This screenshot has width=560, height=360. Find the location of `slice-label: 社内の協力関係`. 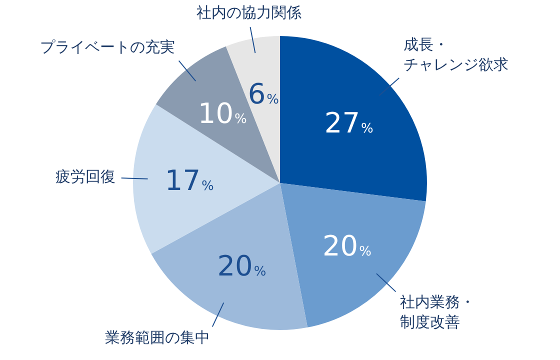

slice-label: 社内の協力関係 is located at coordinates (249, 13).